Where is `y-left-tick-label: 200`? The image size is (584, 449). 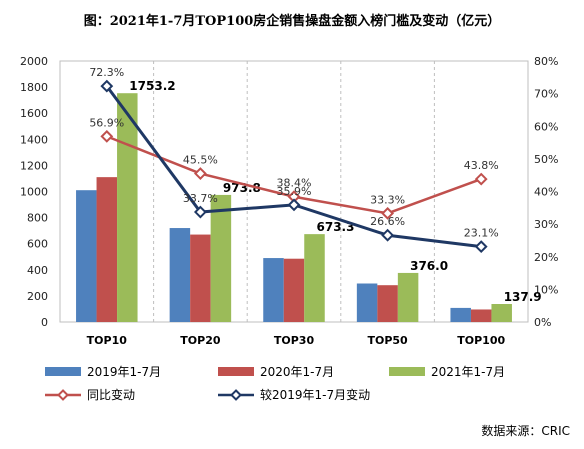 y-left-tick-label: 200 is located at coordinates (37, 296).